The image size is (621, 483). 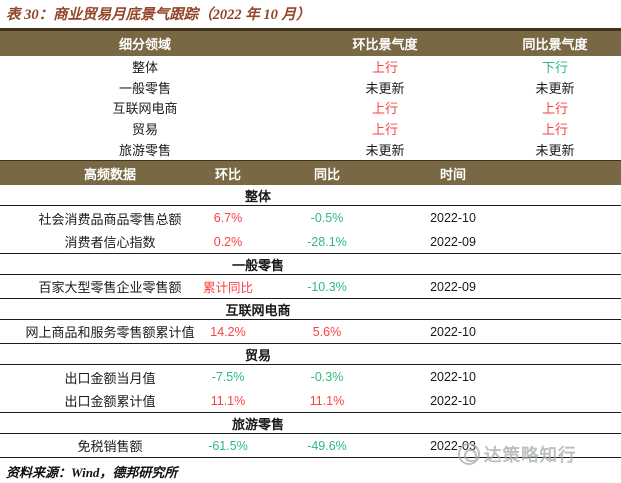 What do you see at coordinates (310, 309) in the screenshot?
I see `section-header: 互联网电商` at bounding box center [310, 309].